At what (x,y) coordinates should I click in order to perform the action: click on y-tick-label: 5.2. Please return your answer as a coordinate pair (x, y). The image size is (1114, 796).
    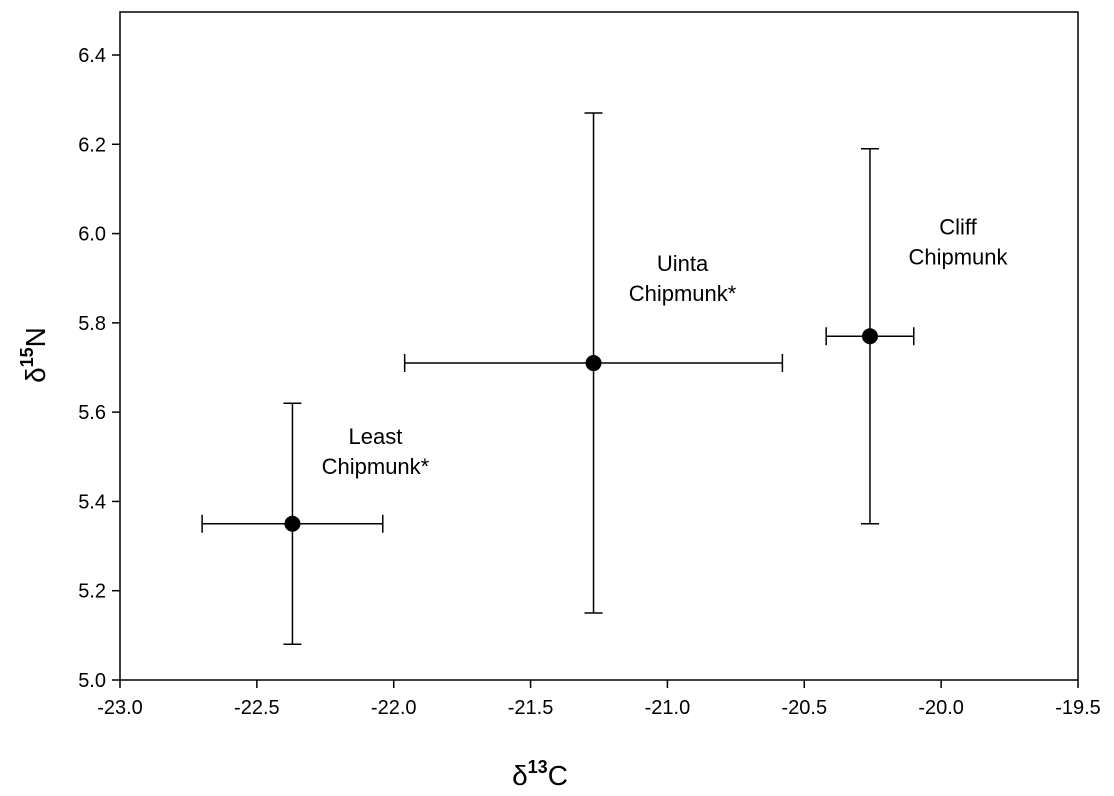
    Looking at the image, I should click on (92, 592).